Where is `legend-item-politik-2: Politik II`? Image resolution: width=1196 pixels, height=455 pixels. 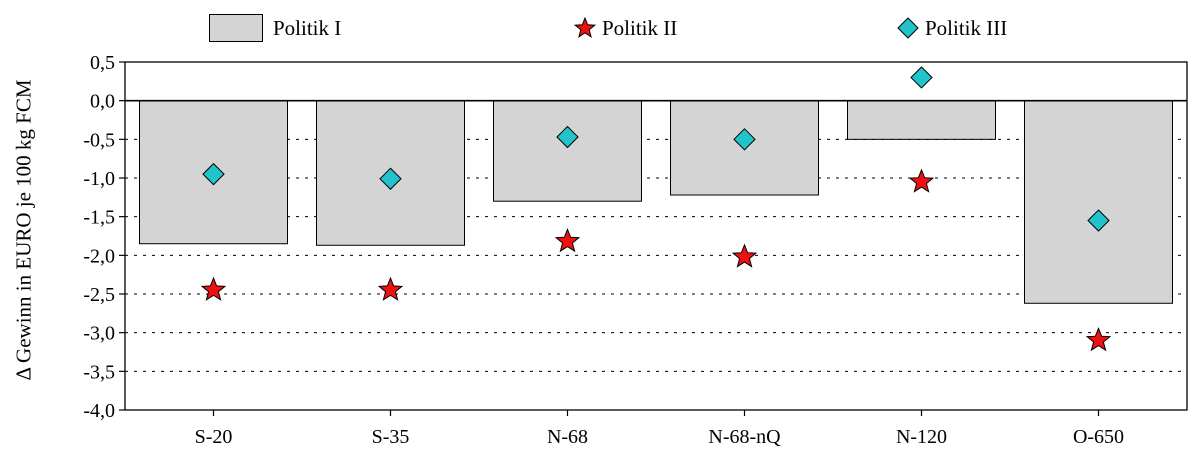
legend-item-politik-2: Politik II is located at coordinates (625, 28).